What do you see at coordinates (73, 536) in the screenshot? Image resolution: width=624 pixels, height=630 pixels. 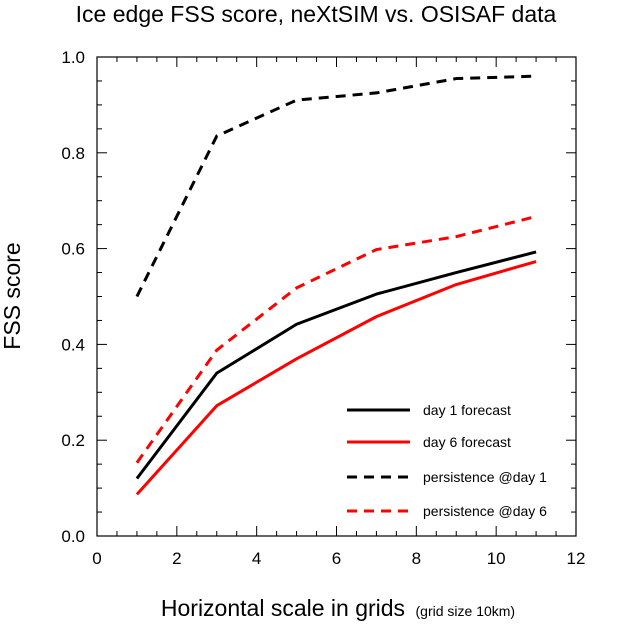 I see `y-tick-label: 0.0` at bounding box center [73, 536].